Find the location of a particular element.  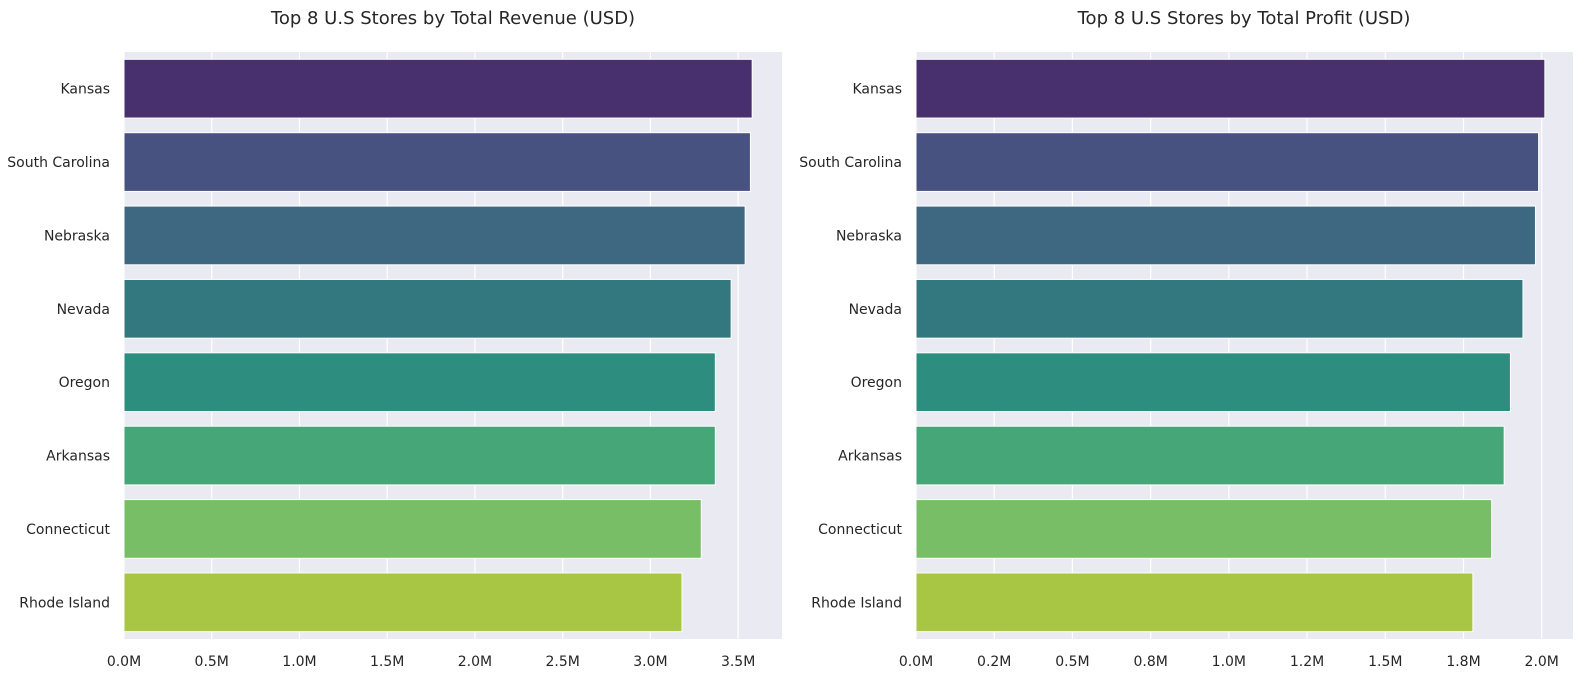

x-tick-label: 3.5M is located at coordinates (738, 662).